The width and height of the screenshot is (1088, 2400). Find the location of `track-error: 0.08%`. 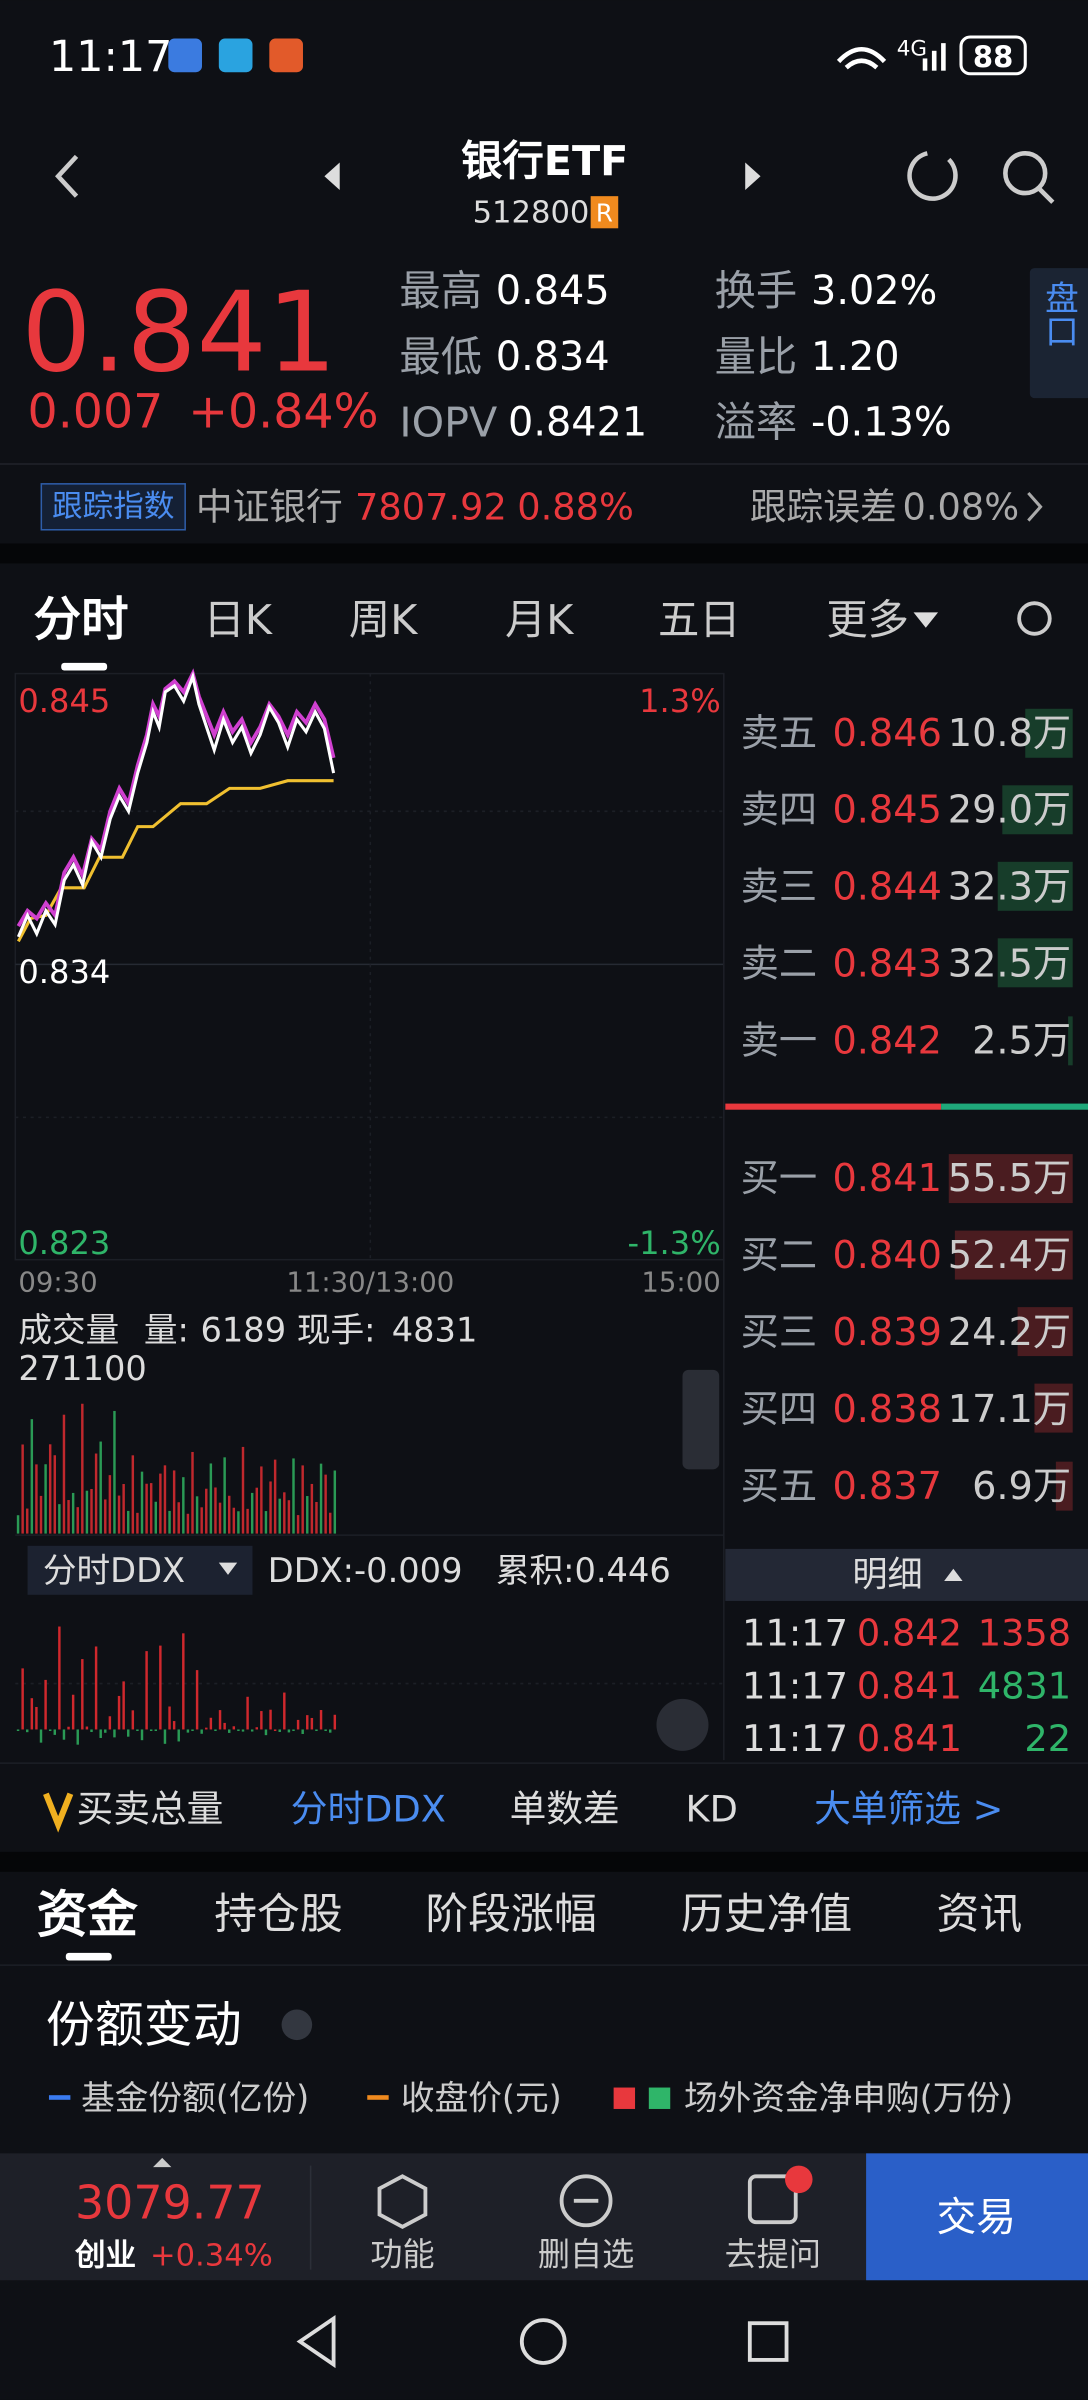

track-error: 0.08% is located at coordinates (960, 506).